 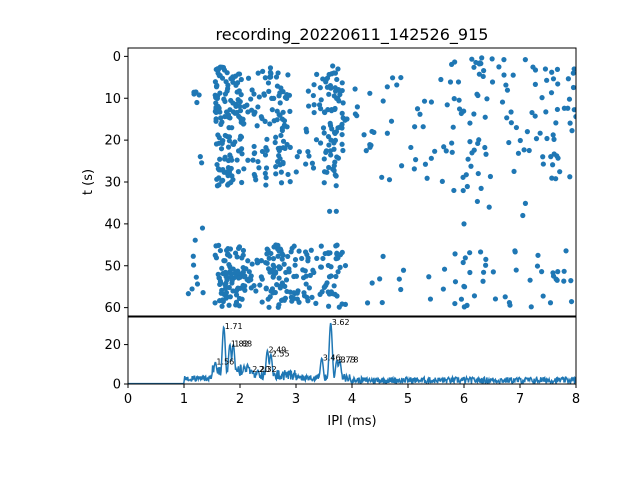 What do you see at coordinates (88, 182) in the screenshot?
I see `raster-y-axis-label: t (s)` at bounding box center [88, 182].